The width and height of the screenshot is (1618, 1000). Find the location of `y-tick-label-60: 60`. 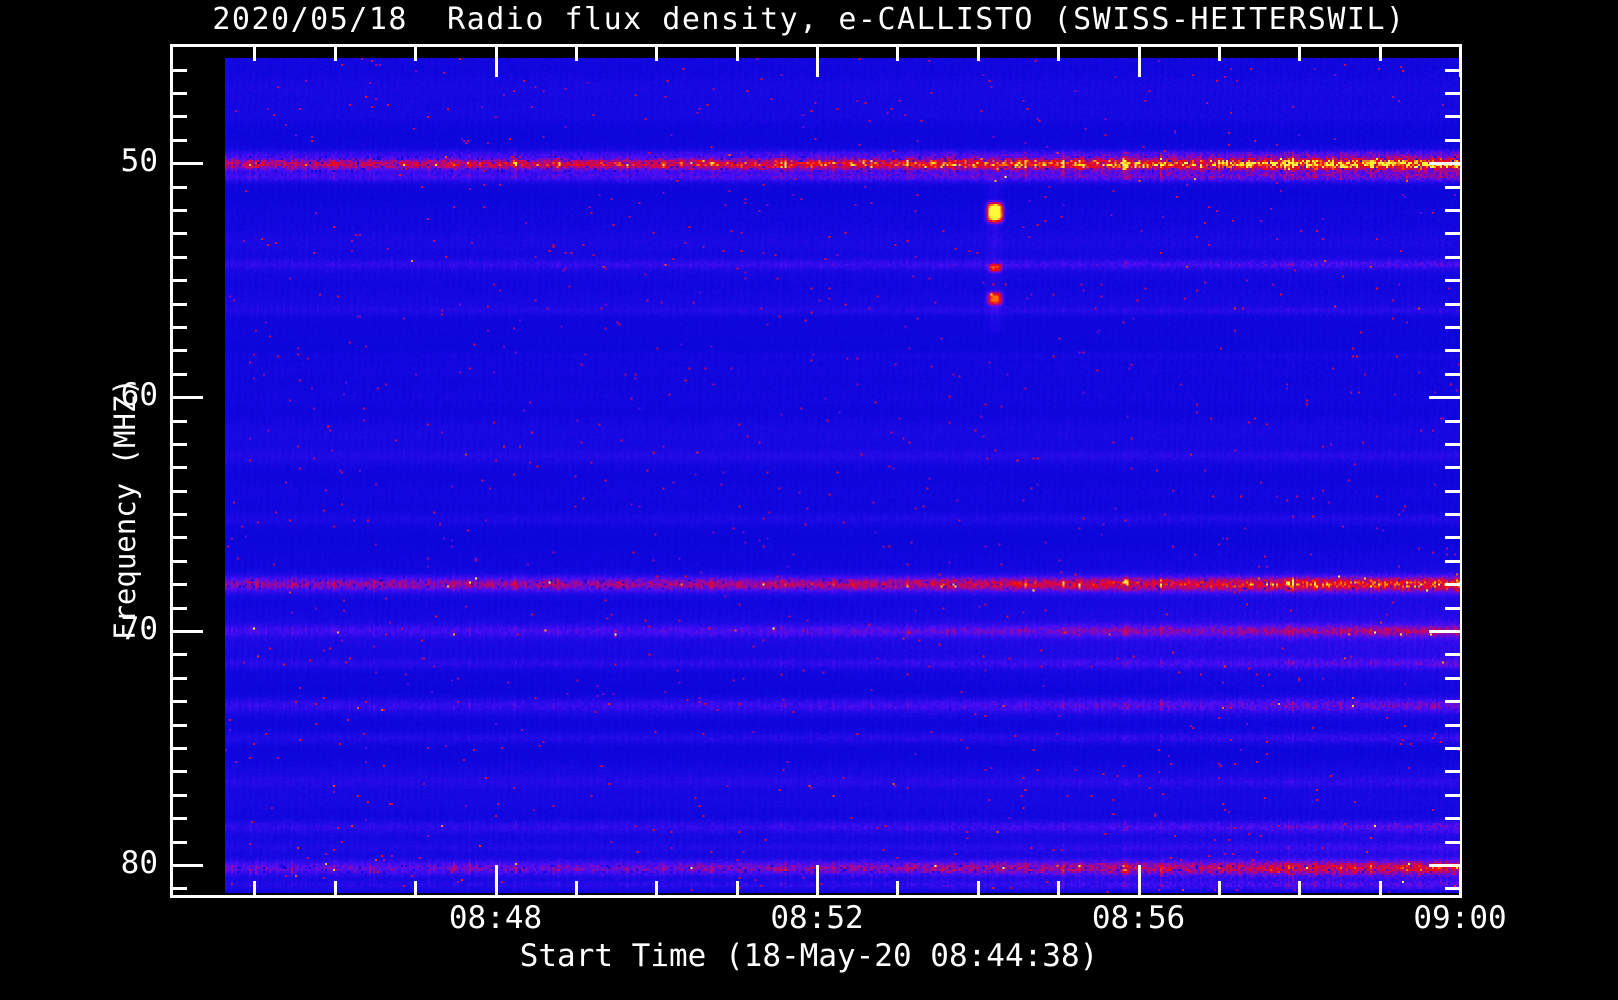

y-tick-label-60: 60 is located at coordinates (139, 395).